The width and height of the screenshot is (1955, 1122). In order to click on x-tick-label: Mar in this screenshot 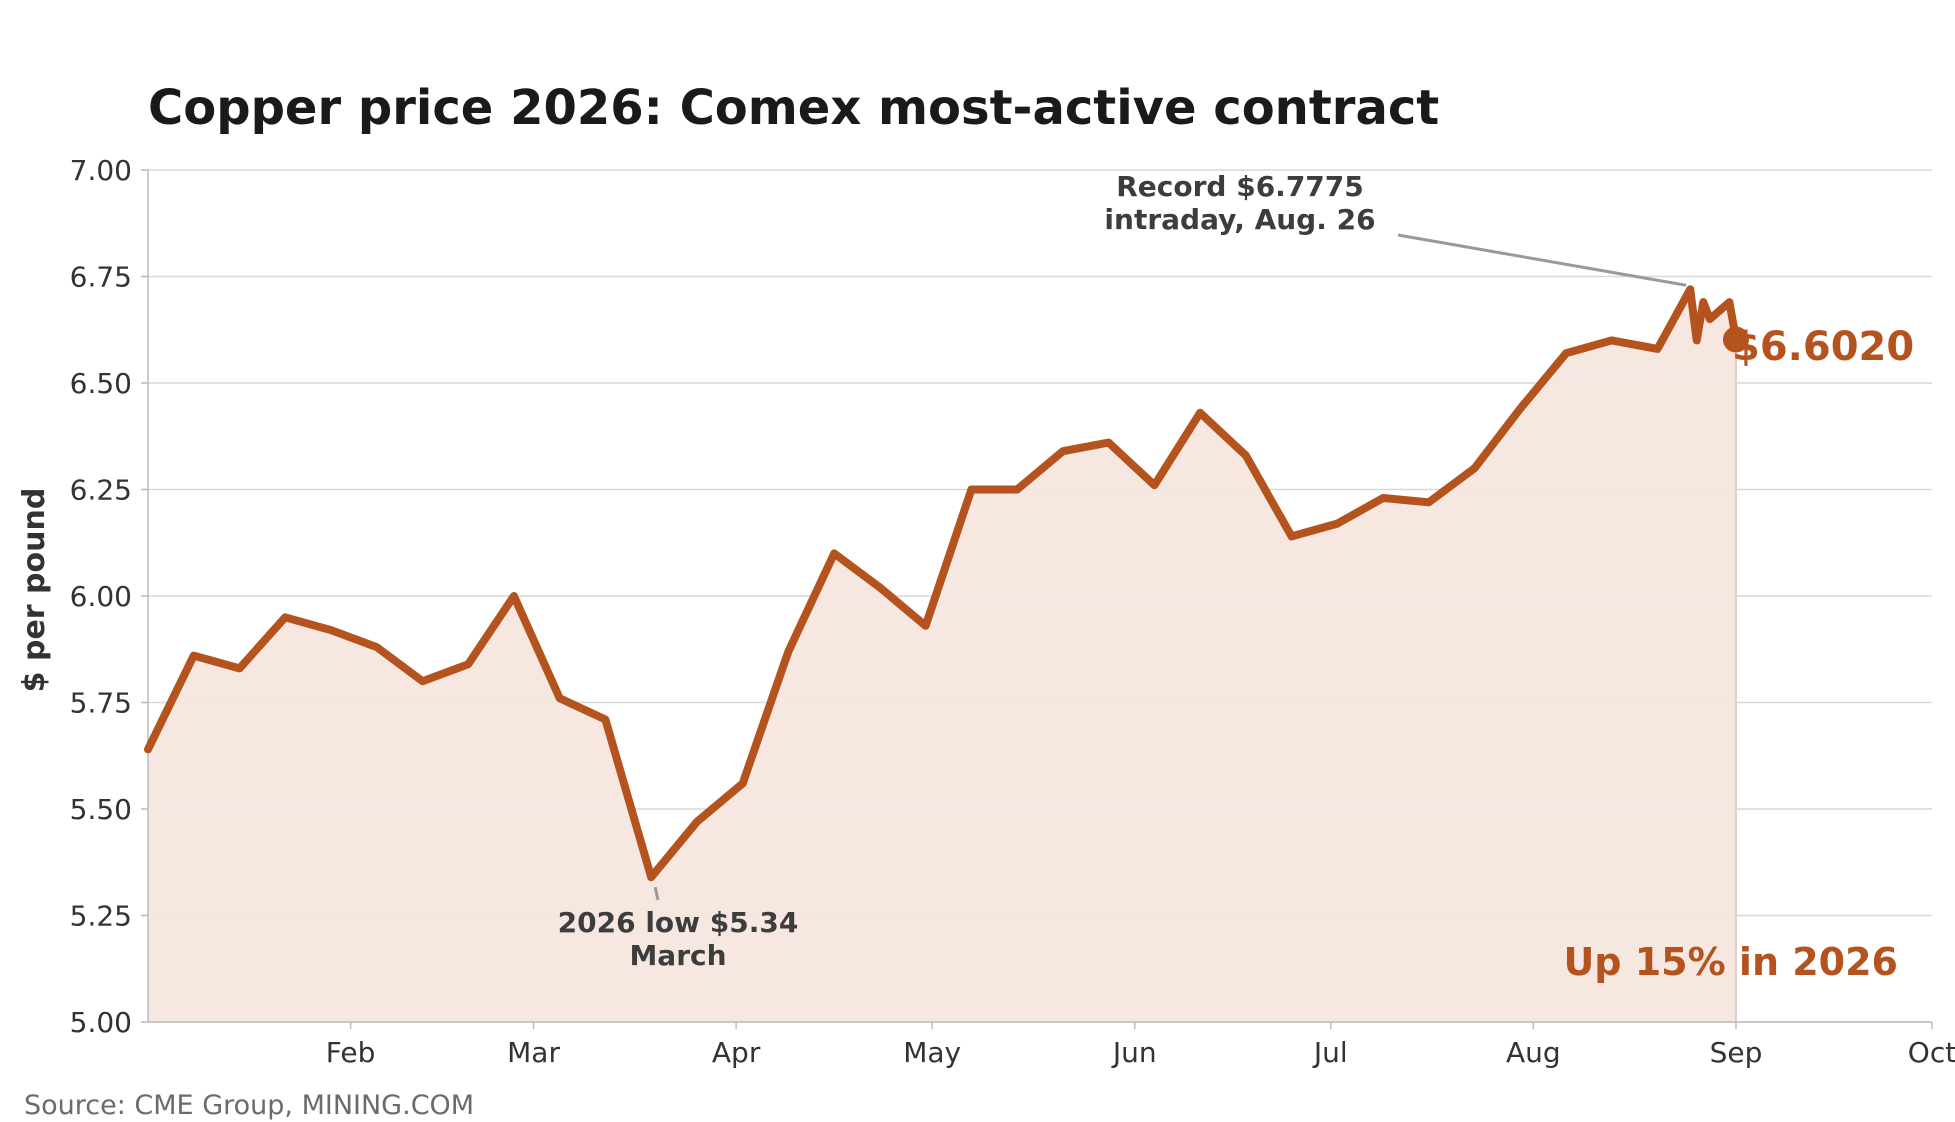, I will do `click(533, 1052)`.